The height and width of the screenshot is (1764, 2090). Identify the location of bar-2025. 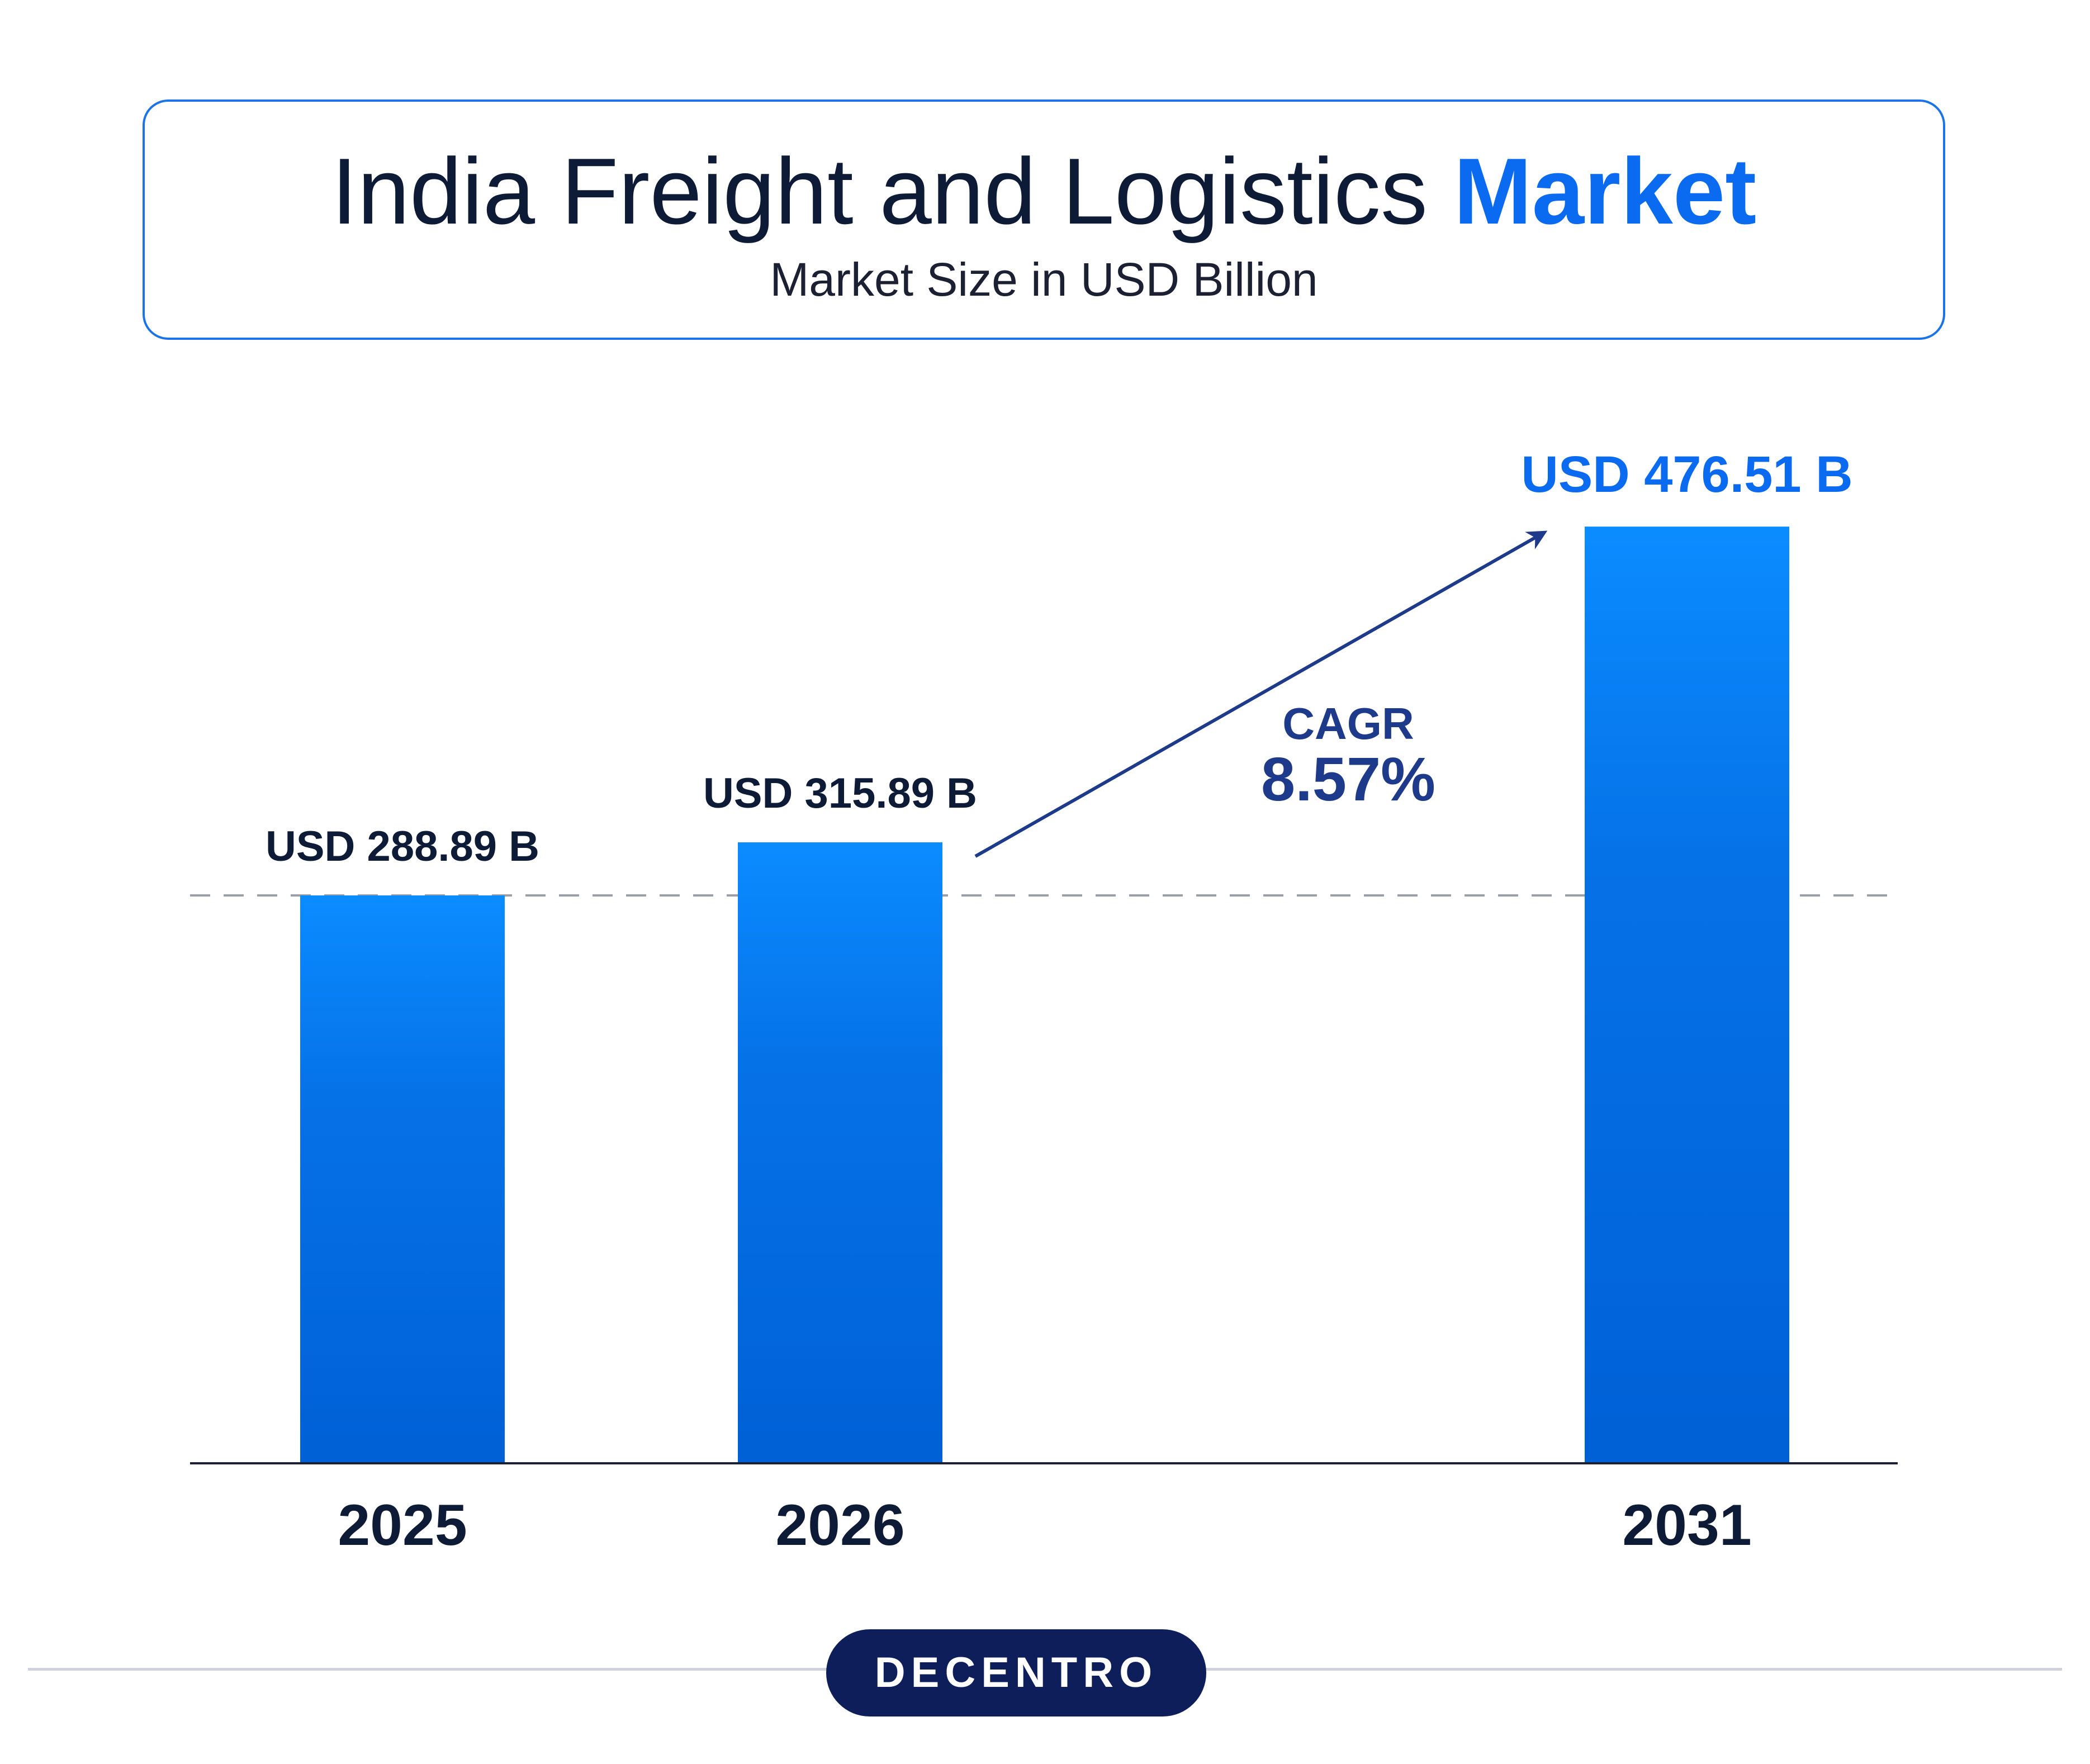
(402, 1179).